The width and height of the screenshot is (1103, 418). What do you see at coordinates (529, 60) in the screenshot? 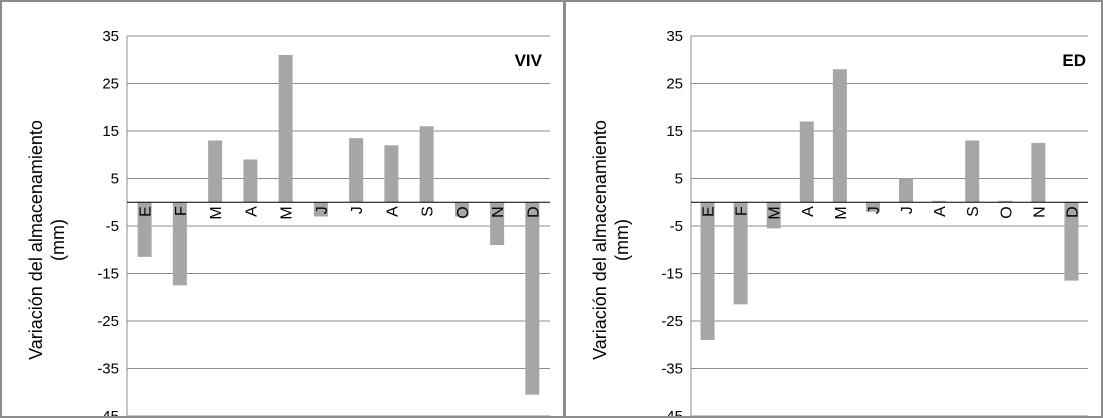
I see `chart-title: VIV` at bounding box center [529, 60].